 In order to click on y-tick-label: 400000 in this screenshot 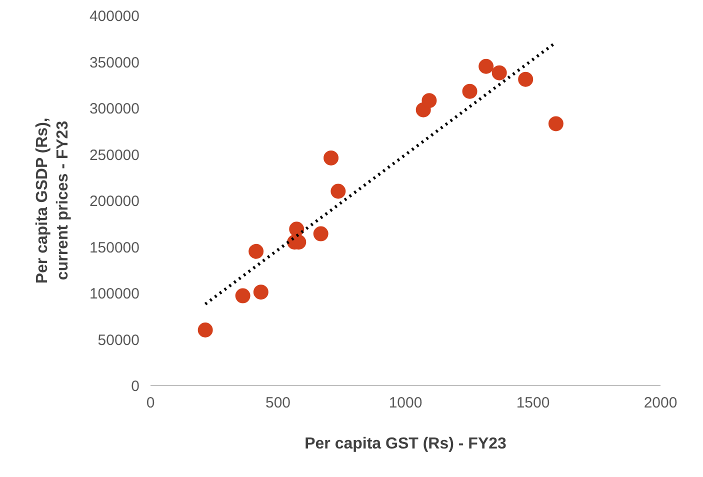, I will do `click(114, 16)`.